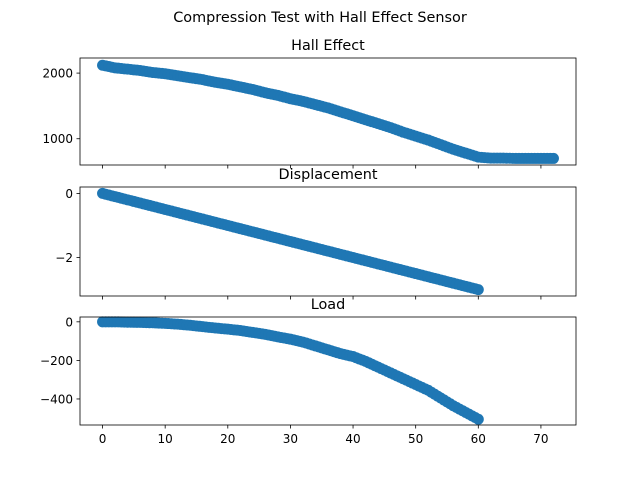 This screenshot has height=482, width=640. Describe the element at coordinates (328, 305) in the screenshot. I see `subplot-title: Load` at that location.